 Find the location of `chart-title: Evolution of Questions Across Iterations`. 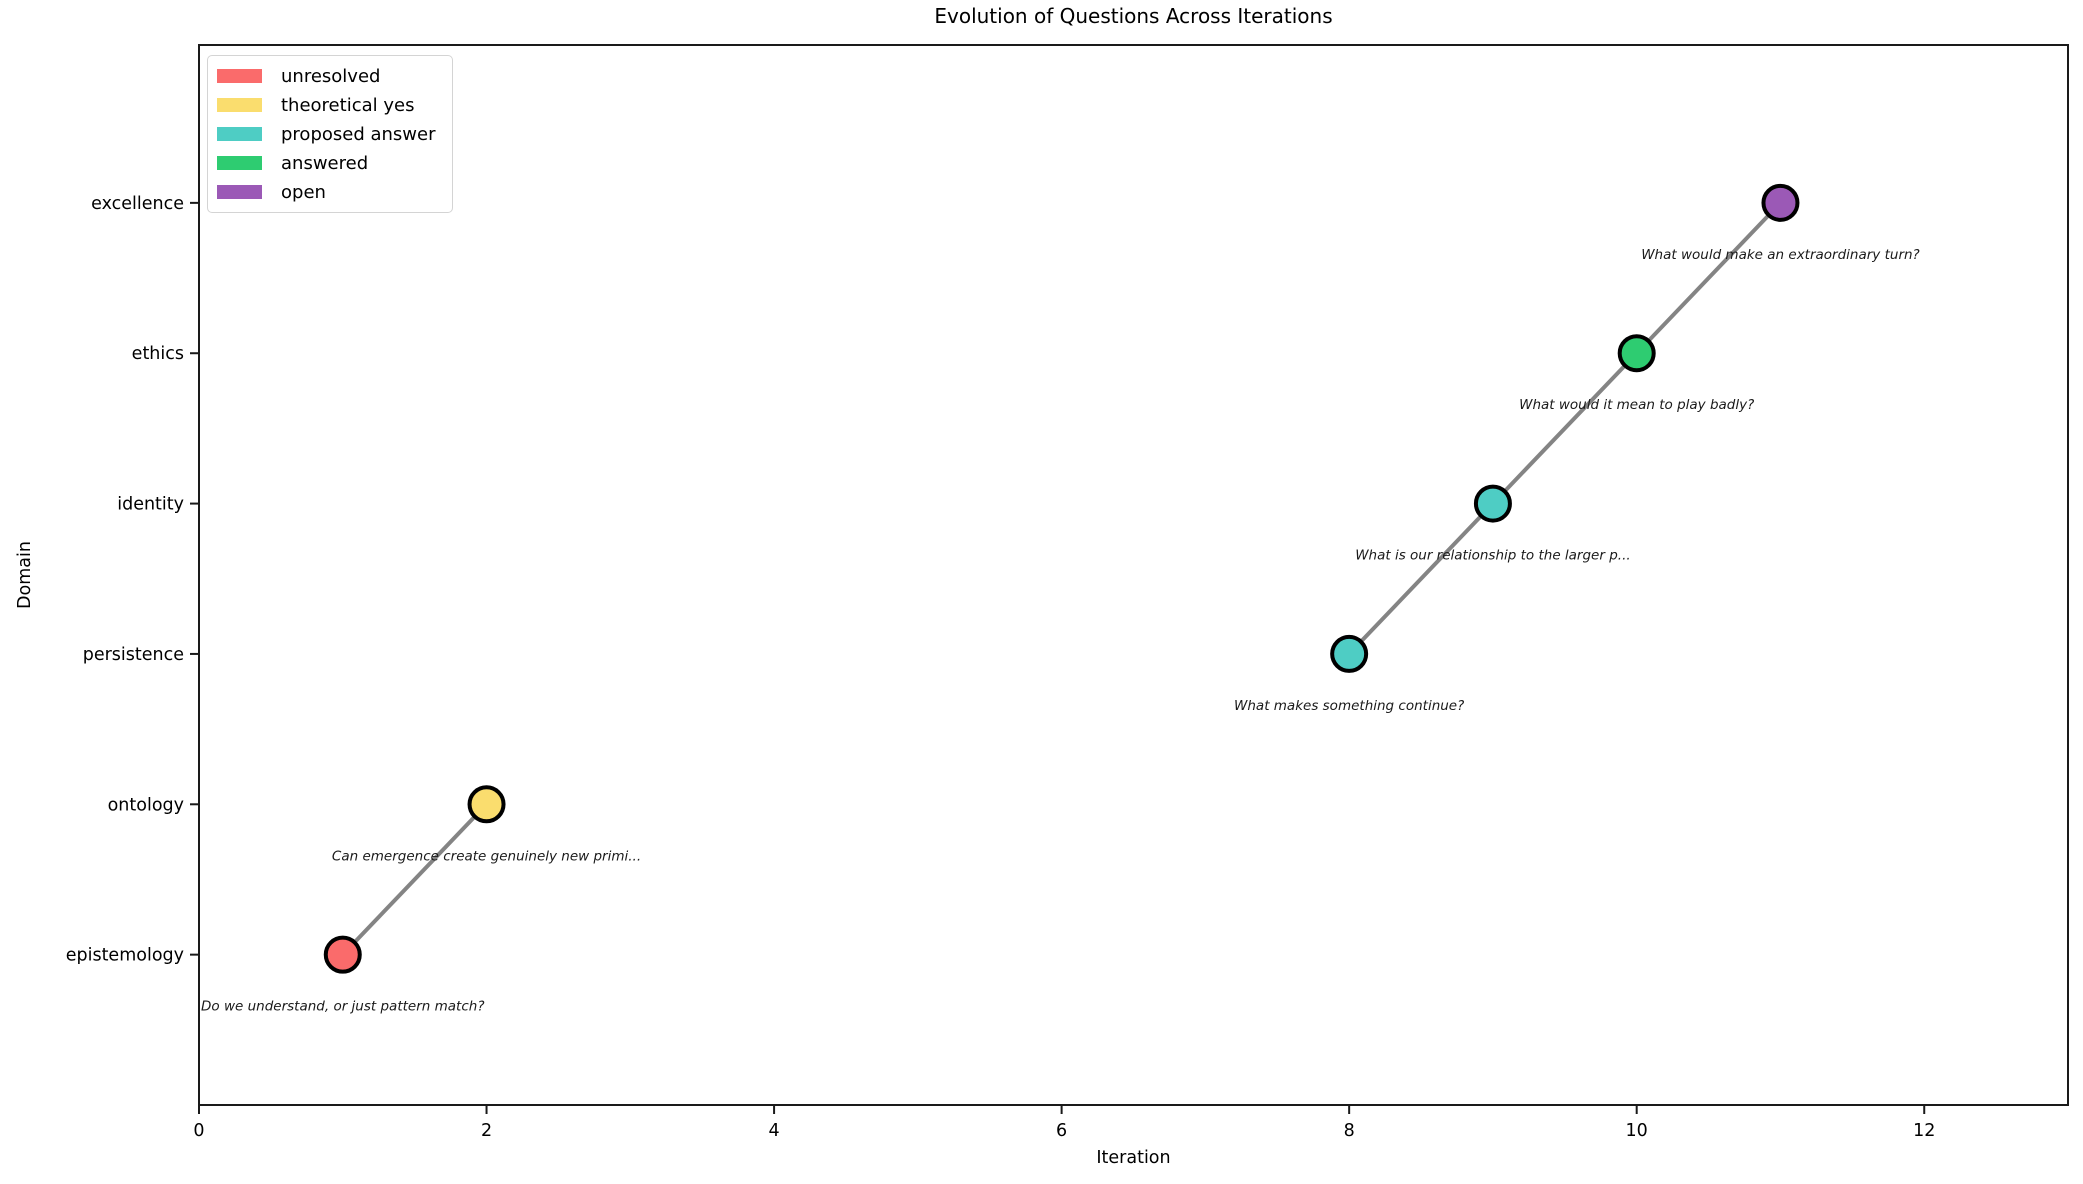

chart-title: Evolution of Questions Across Iterations is located at coordinates (1133, 16).